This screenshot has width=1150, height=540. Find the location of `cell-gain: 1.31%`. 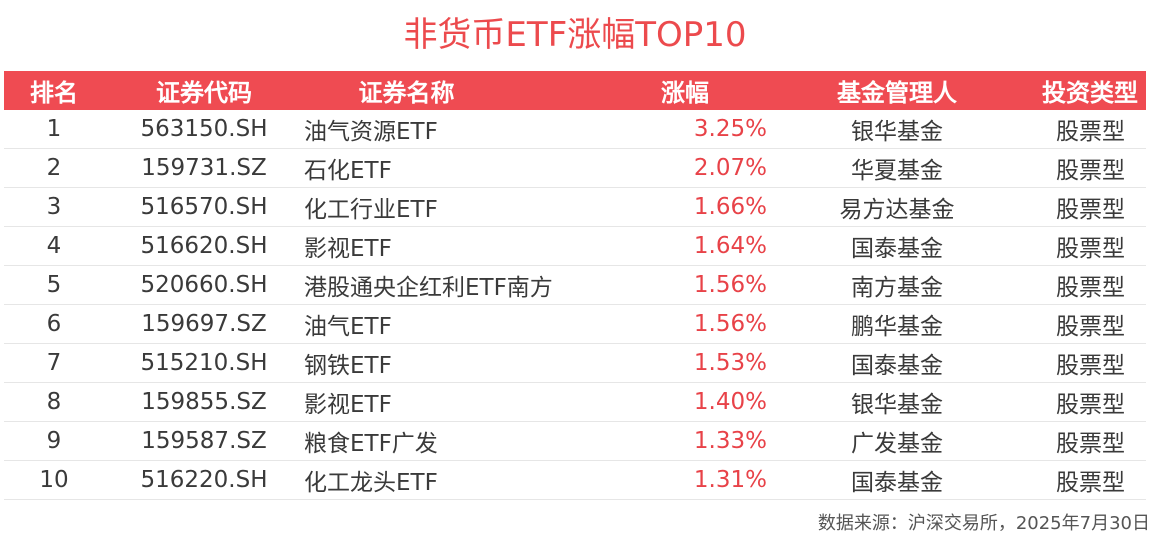

cell-gain: 1.31% is located at coordinates (730, 480).